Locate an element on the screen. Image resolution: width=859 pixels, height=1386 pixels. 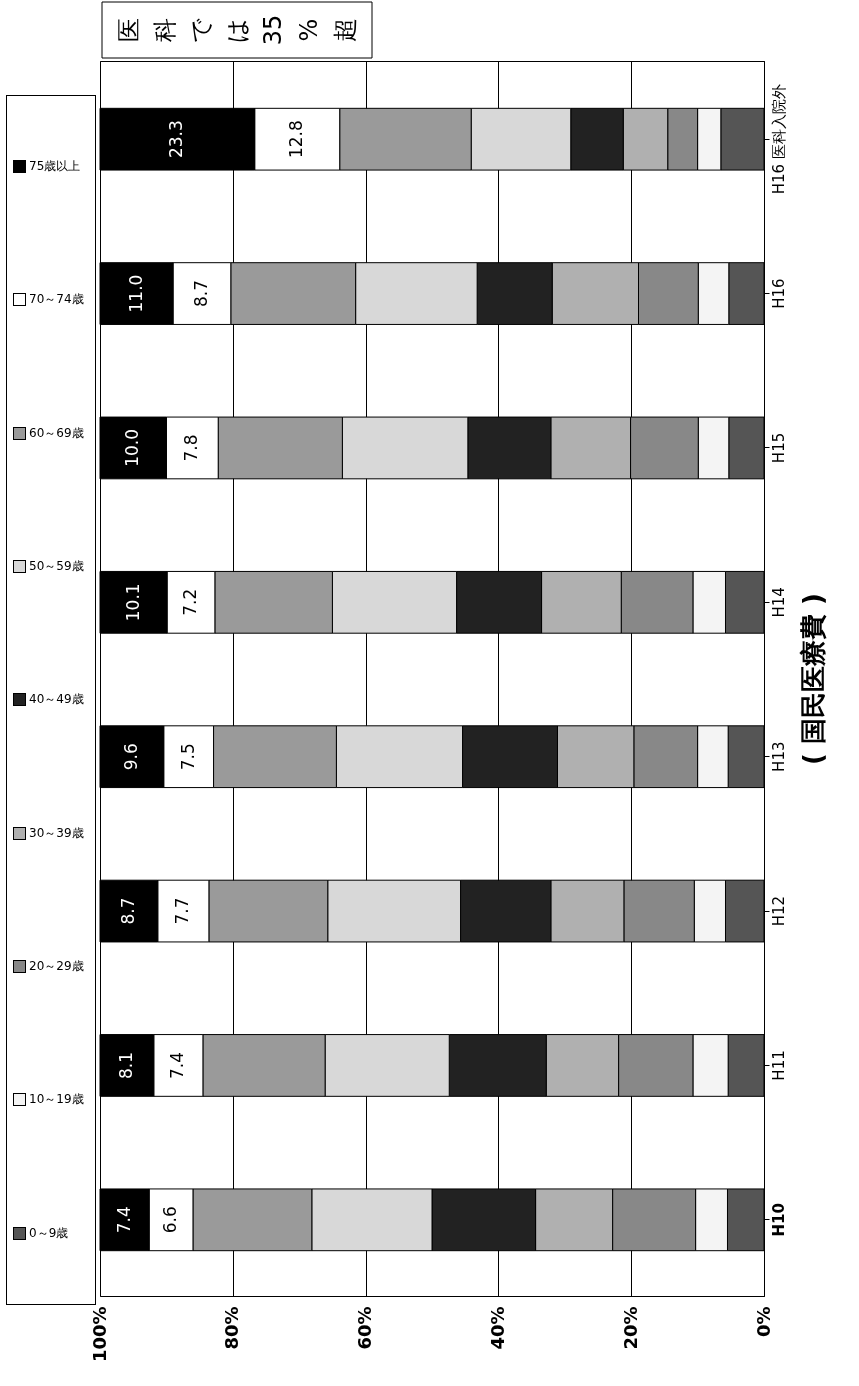
legend-label: 60～69歳 is located at coordinates (56, 433).